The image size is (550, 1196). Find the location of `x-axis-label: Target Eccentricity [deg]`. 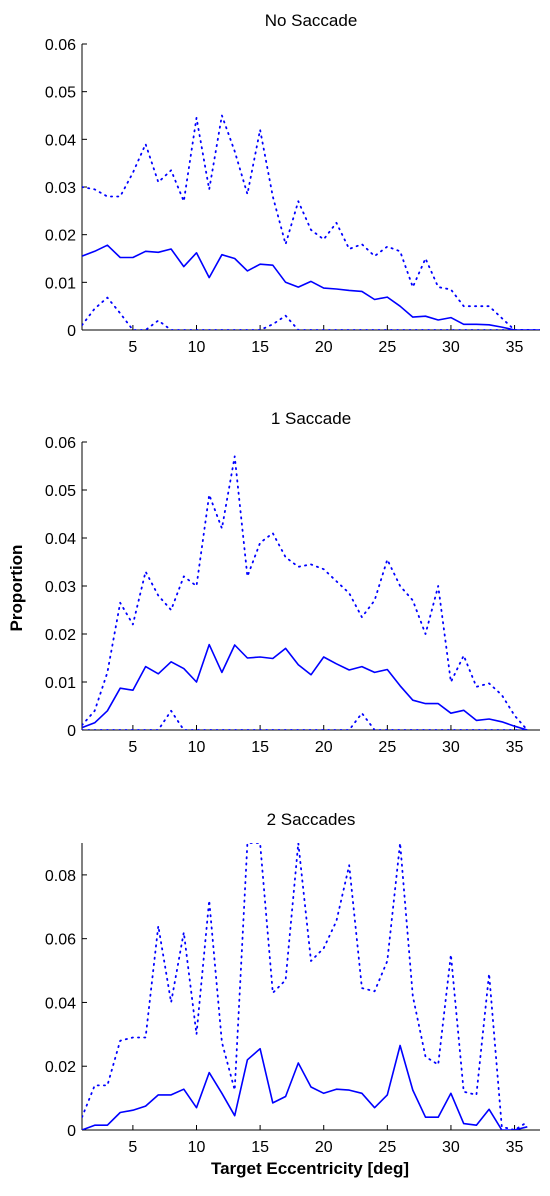

x-axis-label: Target Eccentricity [deg] is located at coordinates (310, 1168).